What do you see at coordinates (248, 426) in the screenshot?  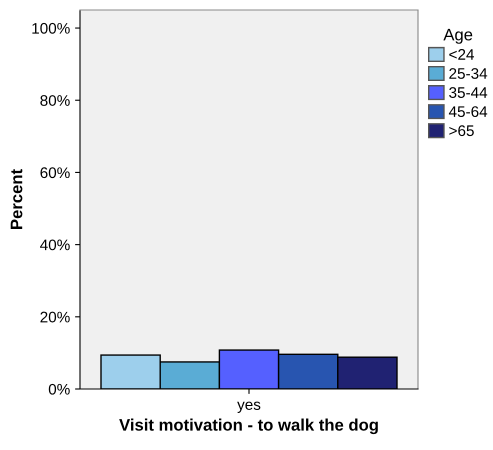 I see `x-axis-title: Visit motivation - to walk the dog` at bounding box center [248, 426].